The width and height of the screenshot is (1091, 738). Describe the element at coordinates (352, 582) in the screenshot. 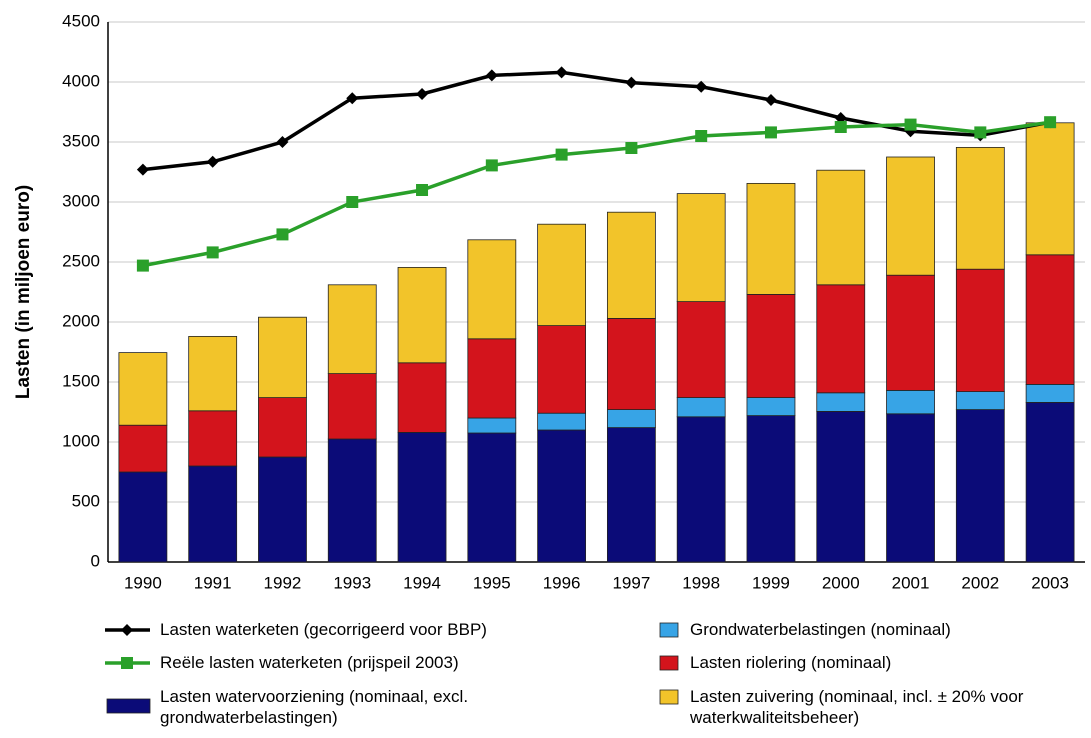

I see `x-tick-label: 1993` at that location.